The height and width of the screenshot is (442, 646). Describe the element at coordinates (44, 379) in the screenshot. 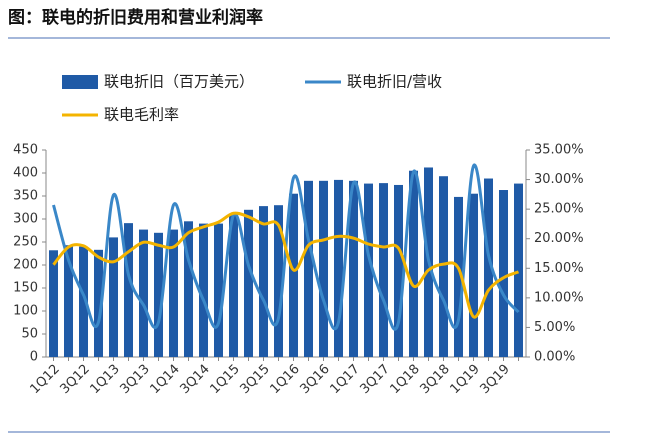

I see `x-tick-label: 1Q12` at that location.